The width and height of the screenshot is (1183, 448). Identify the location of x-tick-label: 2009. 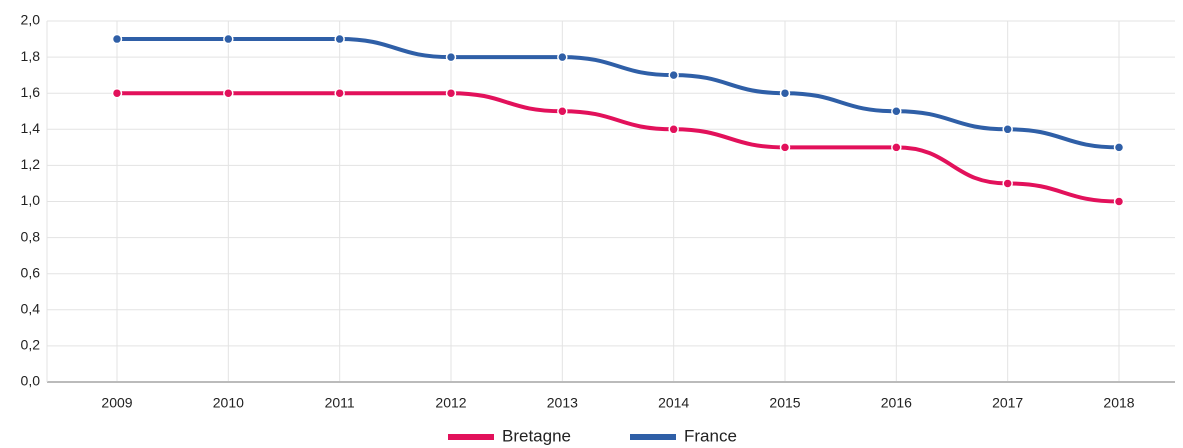
(116, 403).